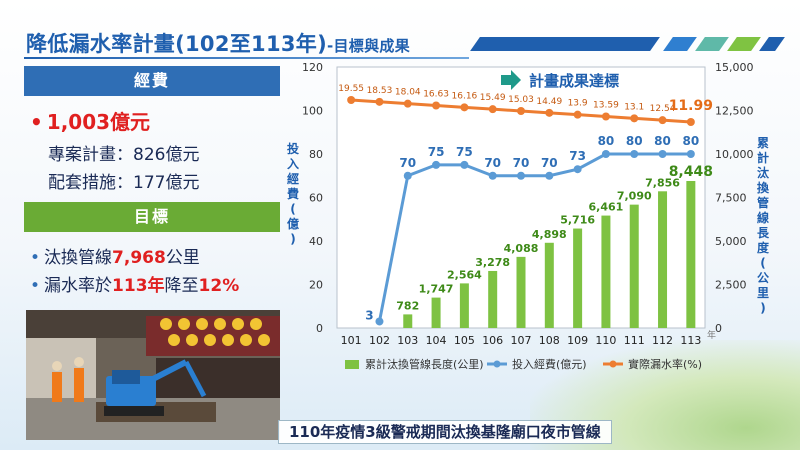 This screenshot has width=800, height=450. Describe the element at coordinates (218, 44) in the screenshot. I see `page-title: 降低漏水率計畫(102至113年)-目標與成果` at that location.